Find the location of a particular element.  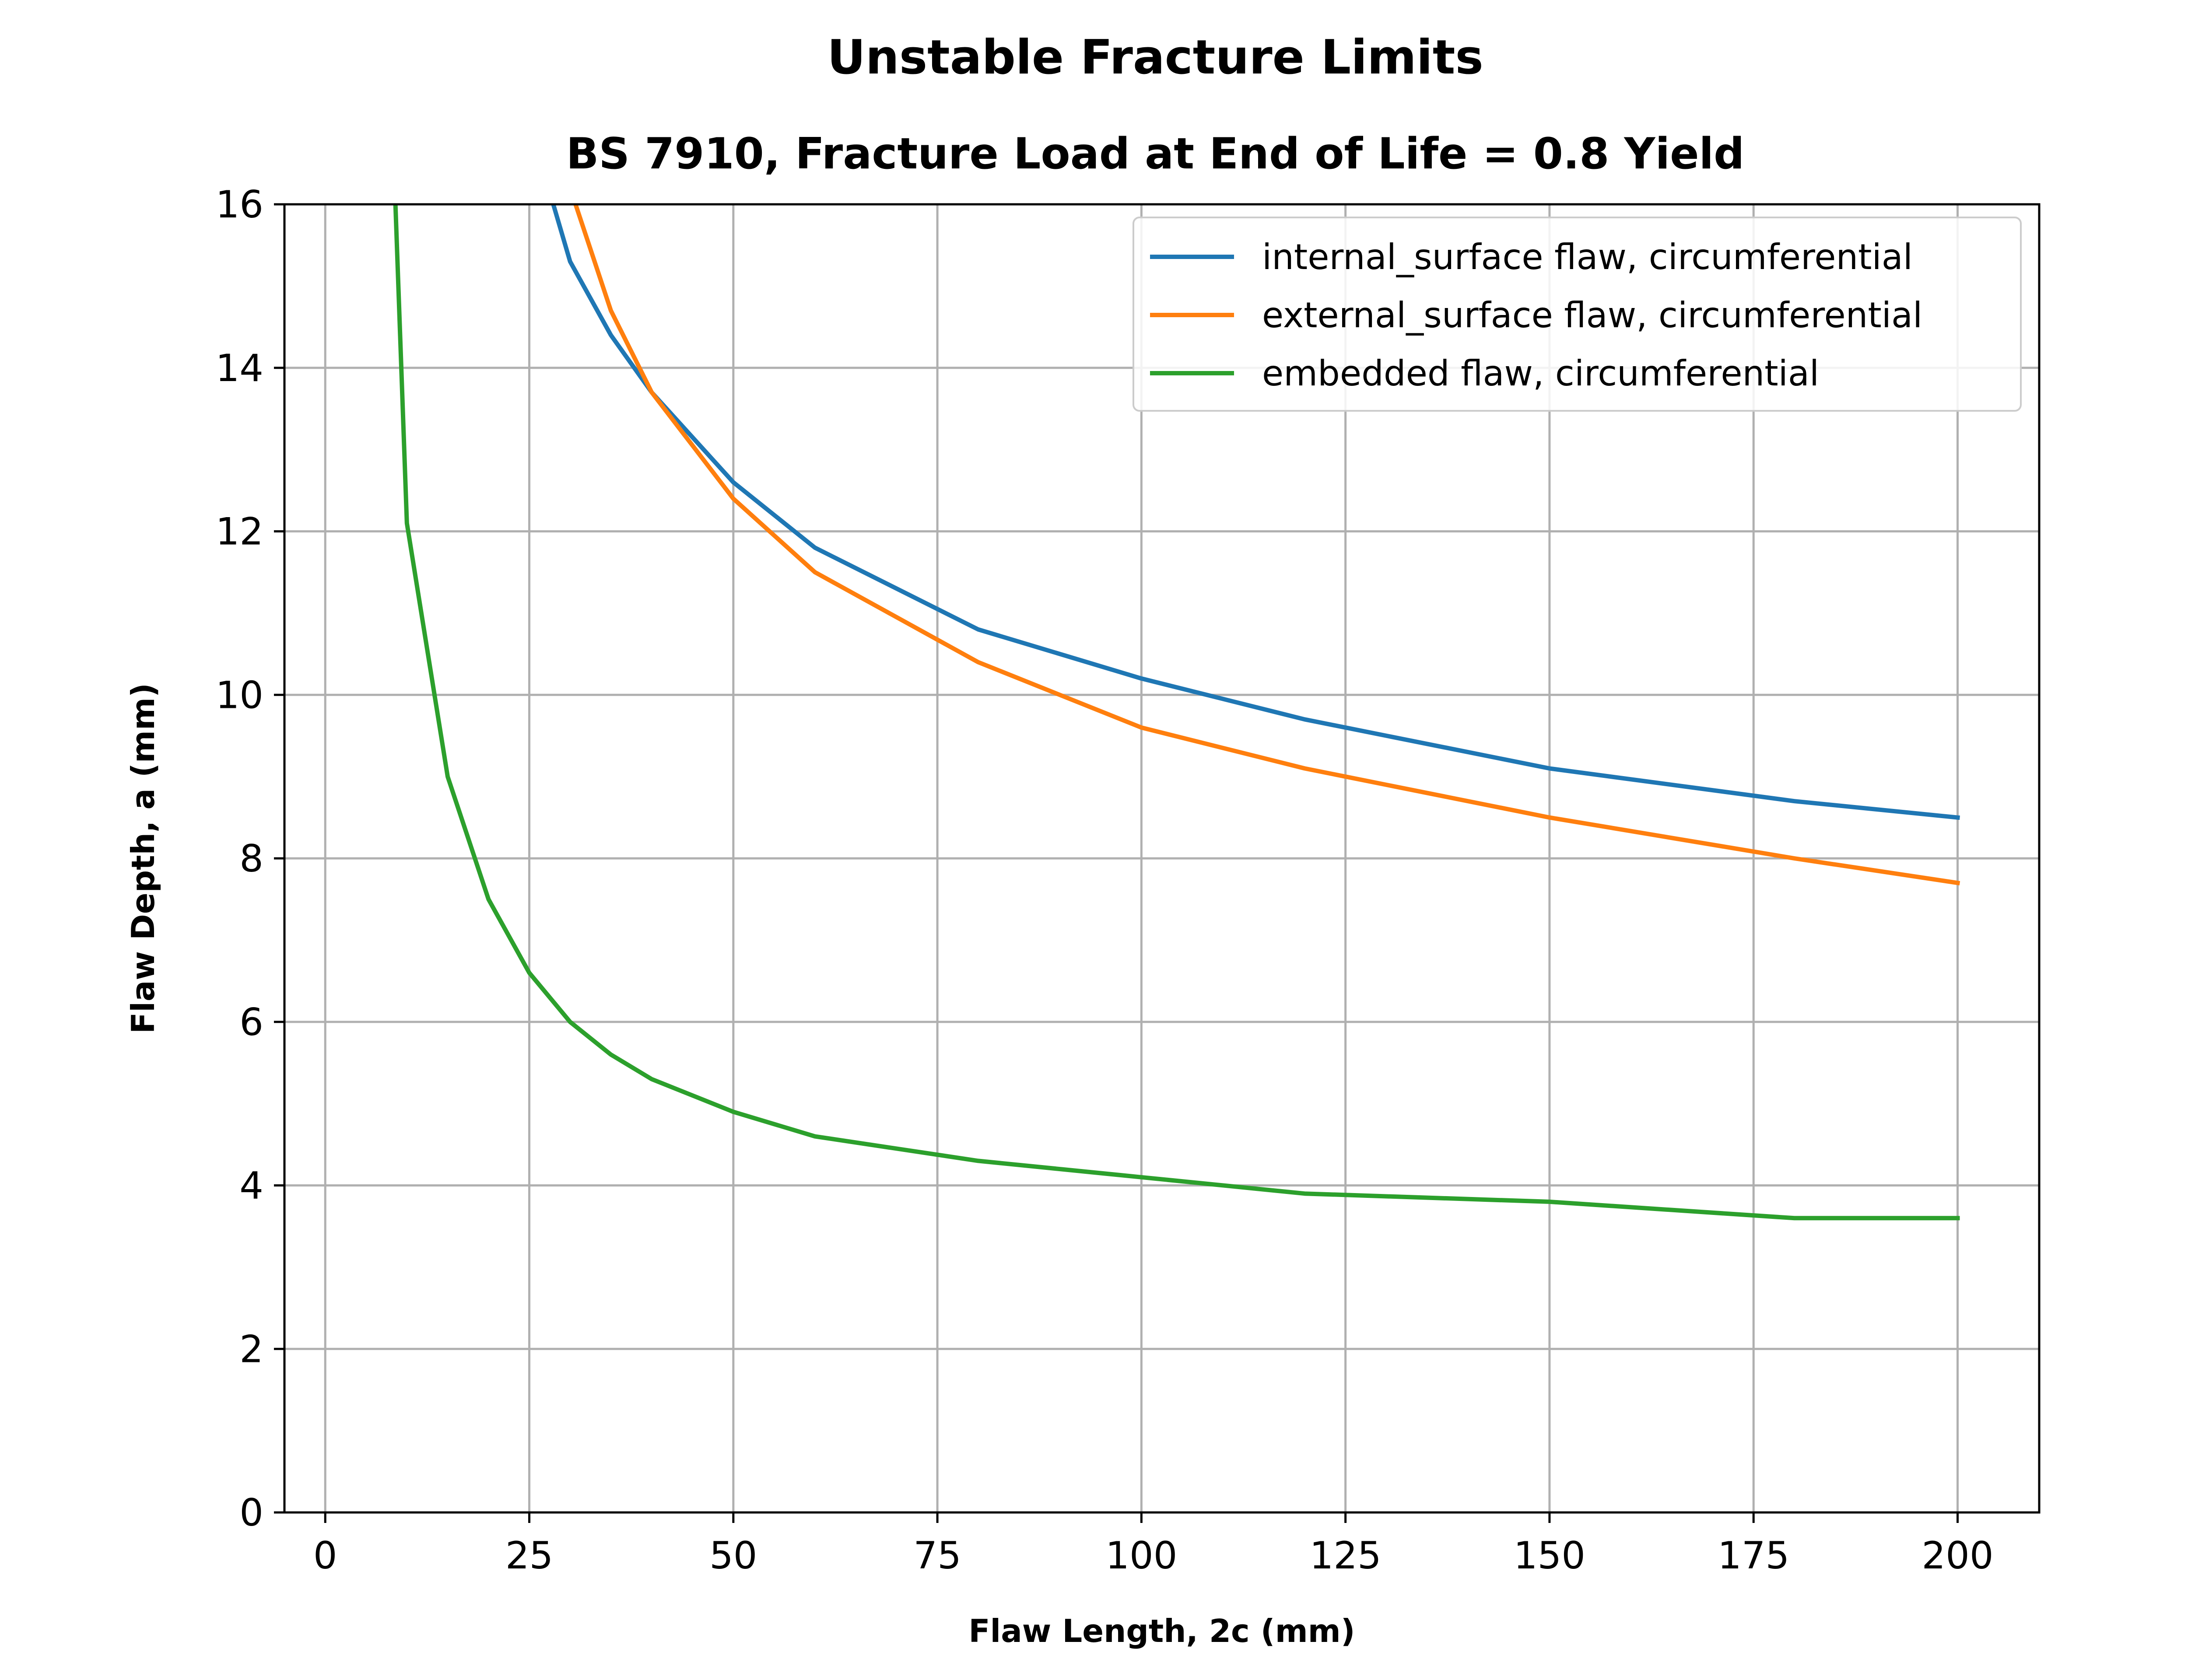

legend-label-1: internal_surface flaw, circumferential is located at coordinates (1587, 257).